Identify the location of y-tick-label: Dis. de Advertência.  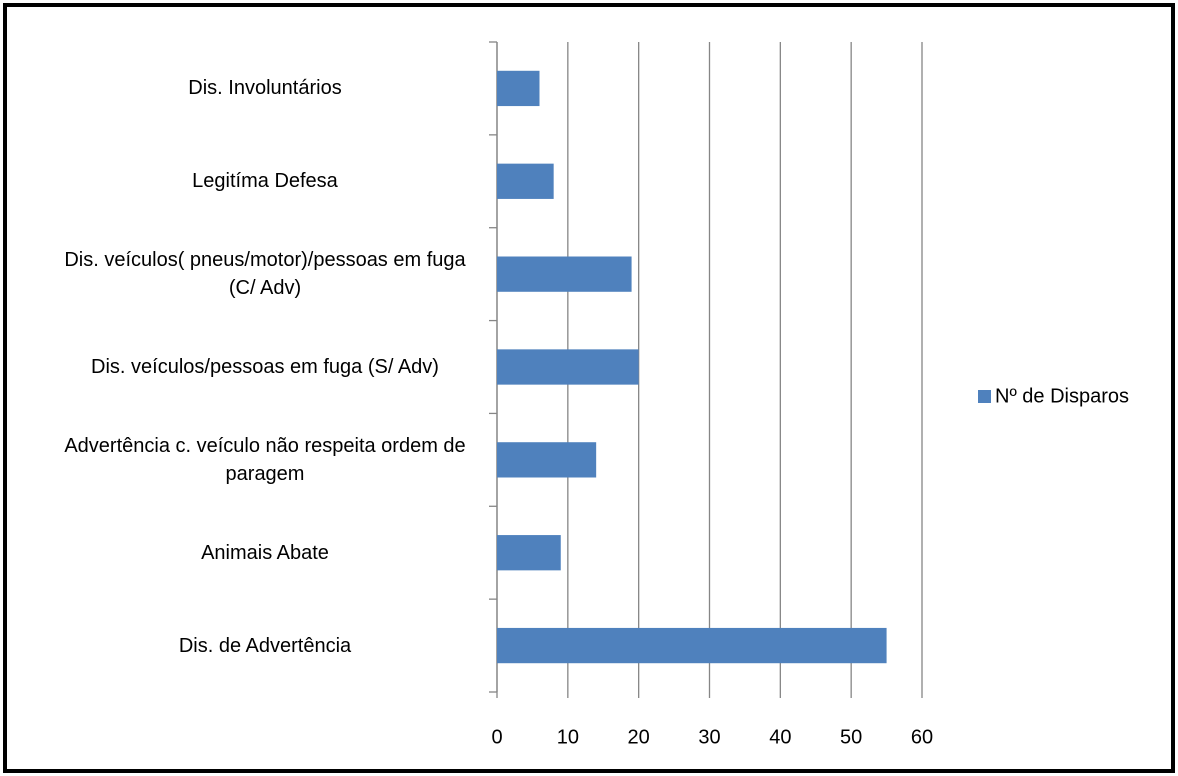
(265, 645).